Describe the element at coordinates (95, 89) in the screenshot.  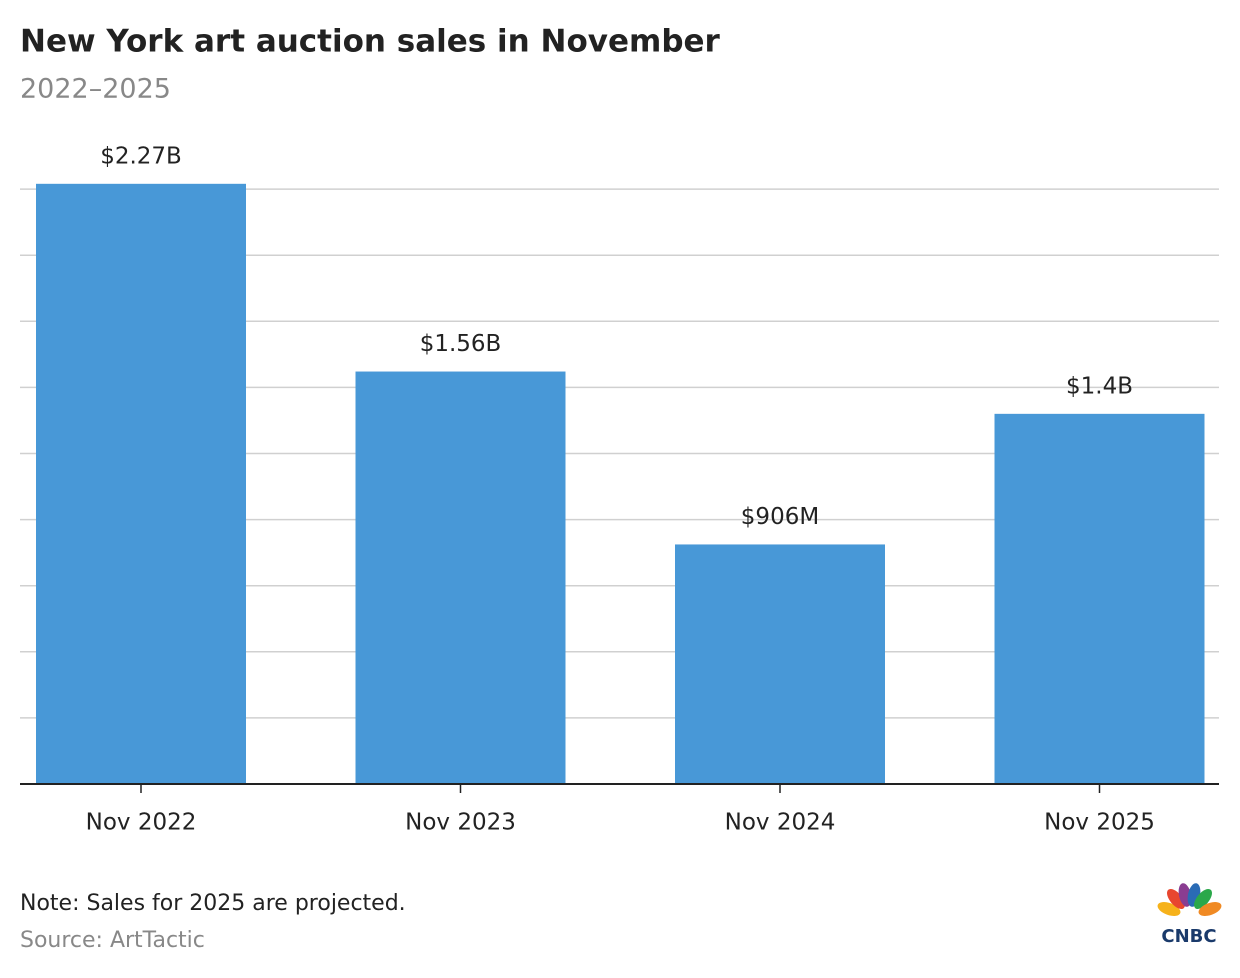
I see `chart-subtitle: 2022–2025` at that location.